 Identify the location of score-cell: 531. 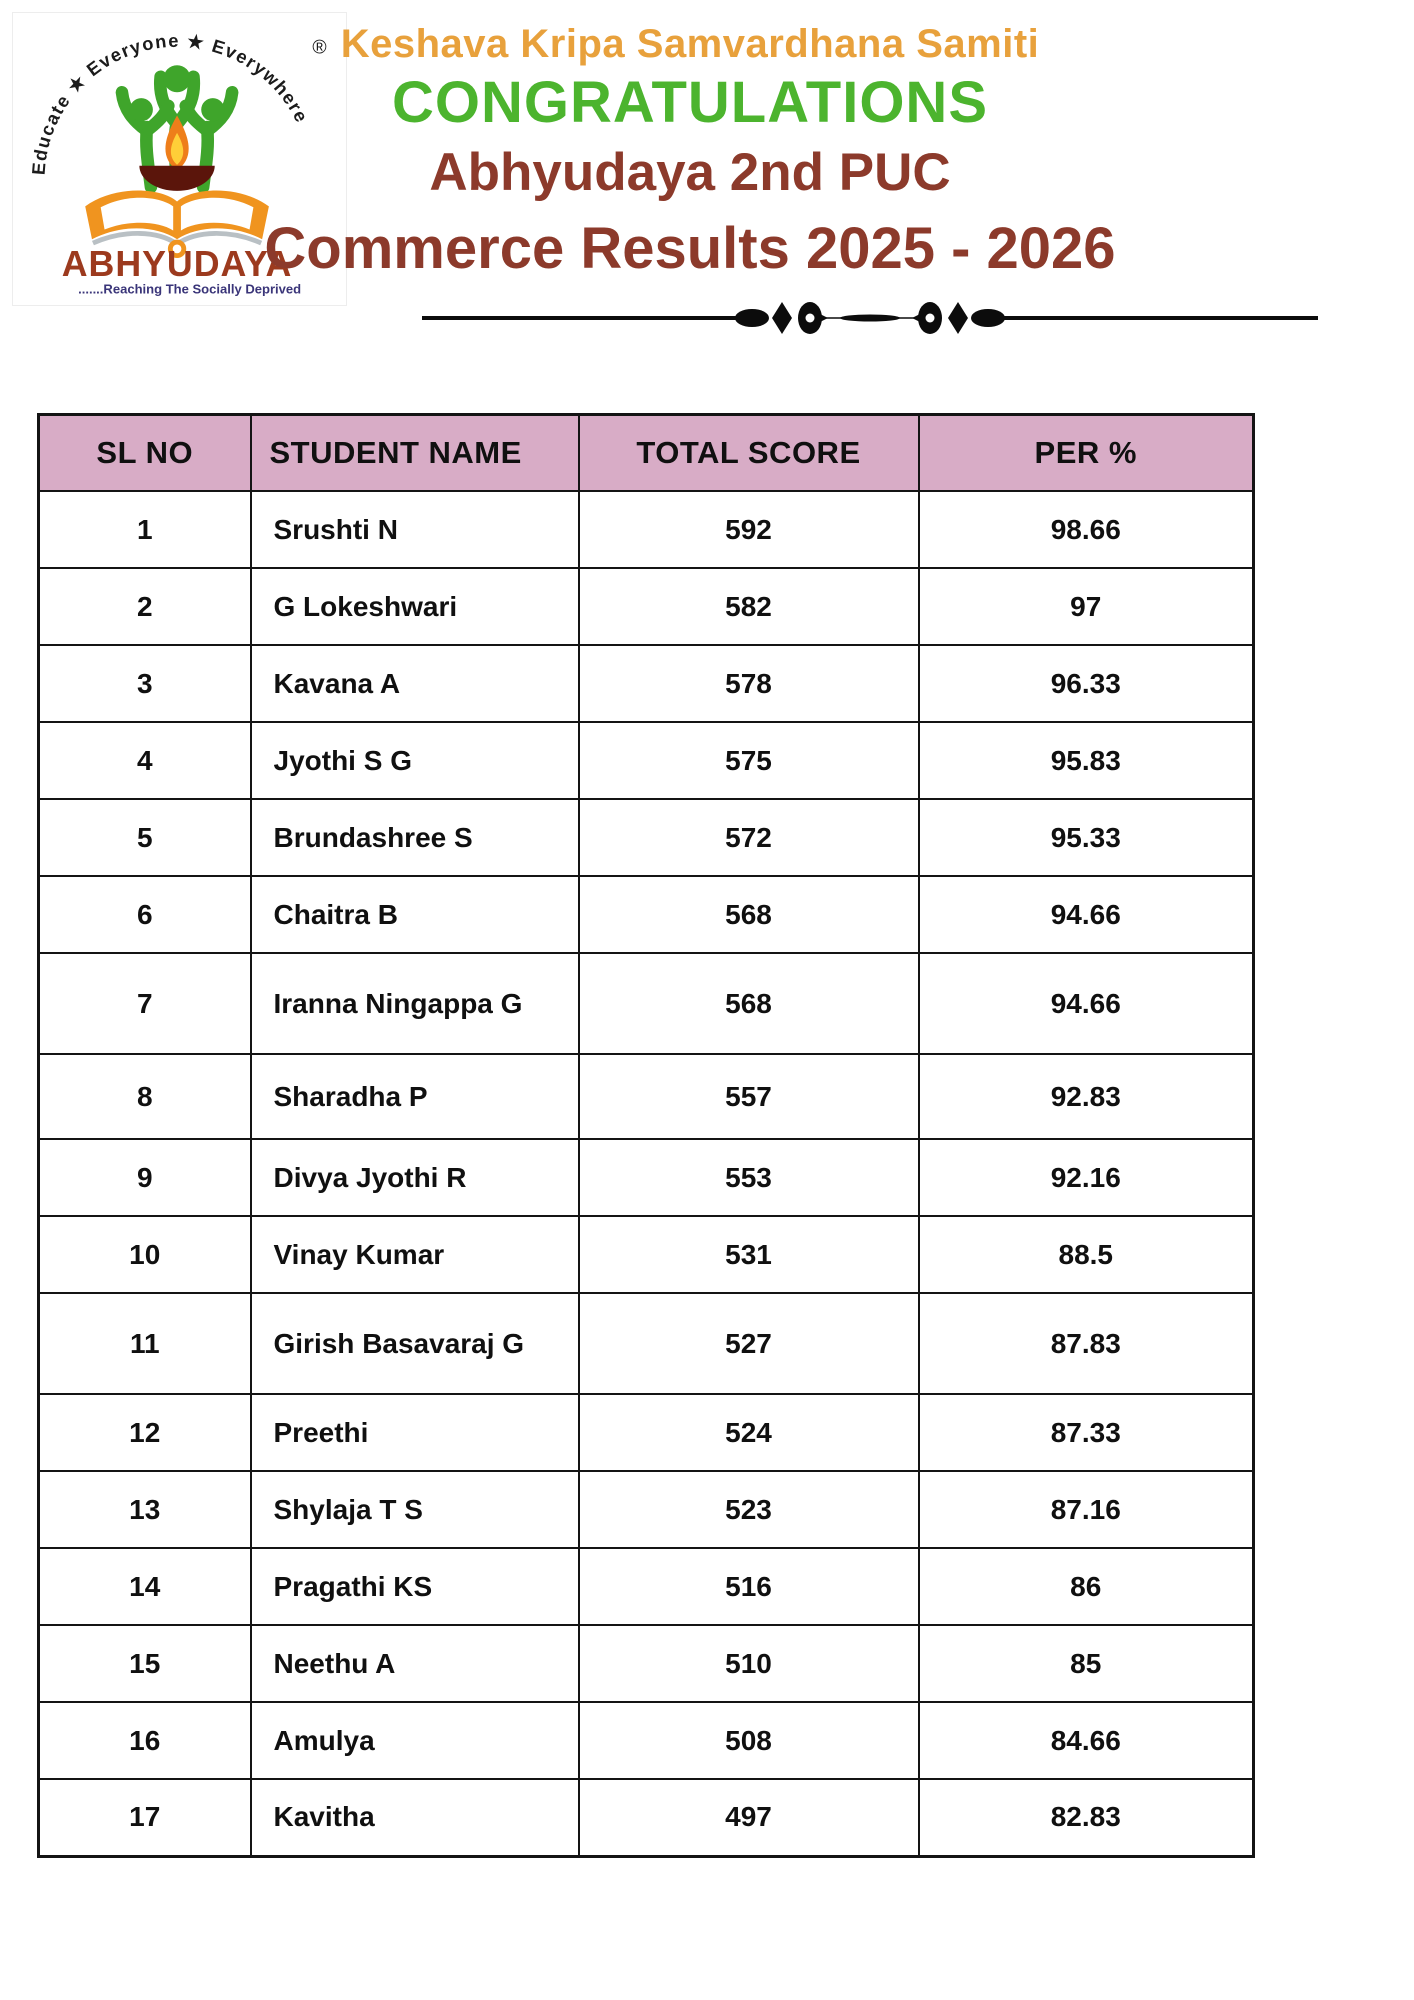
(748, 1254).